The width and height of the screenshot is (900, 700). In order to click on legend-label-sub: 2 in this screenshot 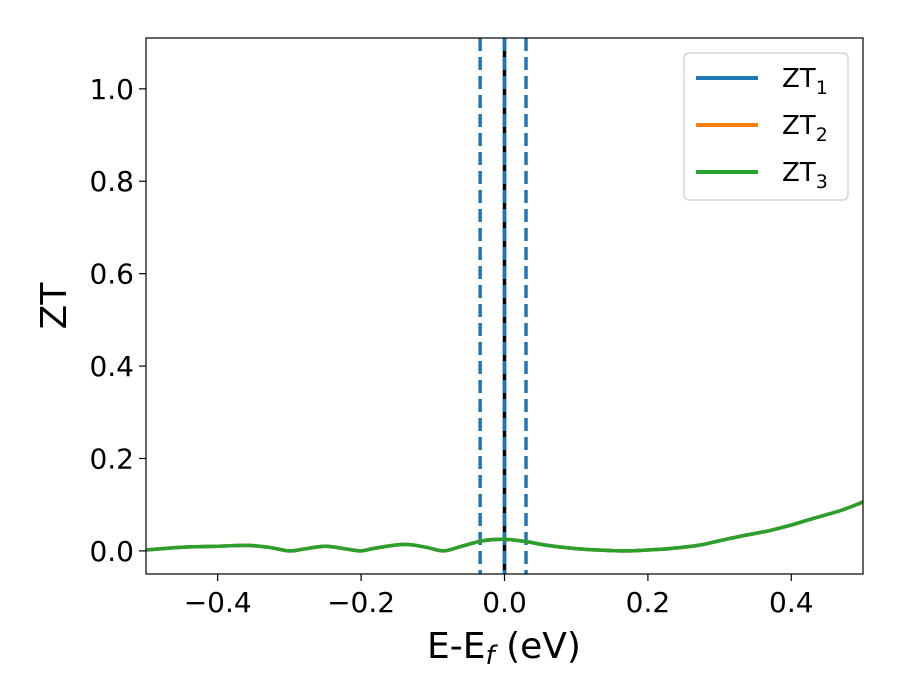, I will do `click(822, 135)`.